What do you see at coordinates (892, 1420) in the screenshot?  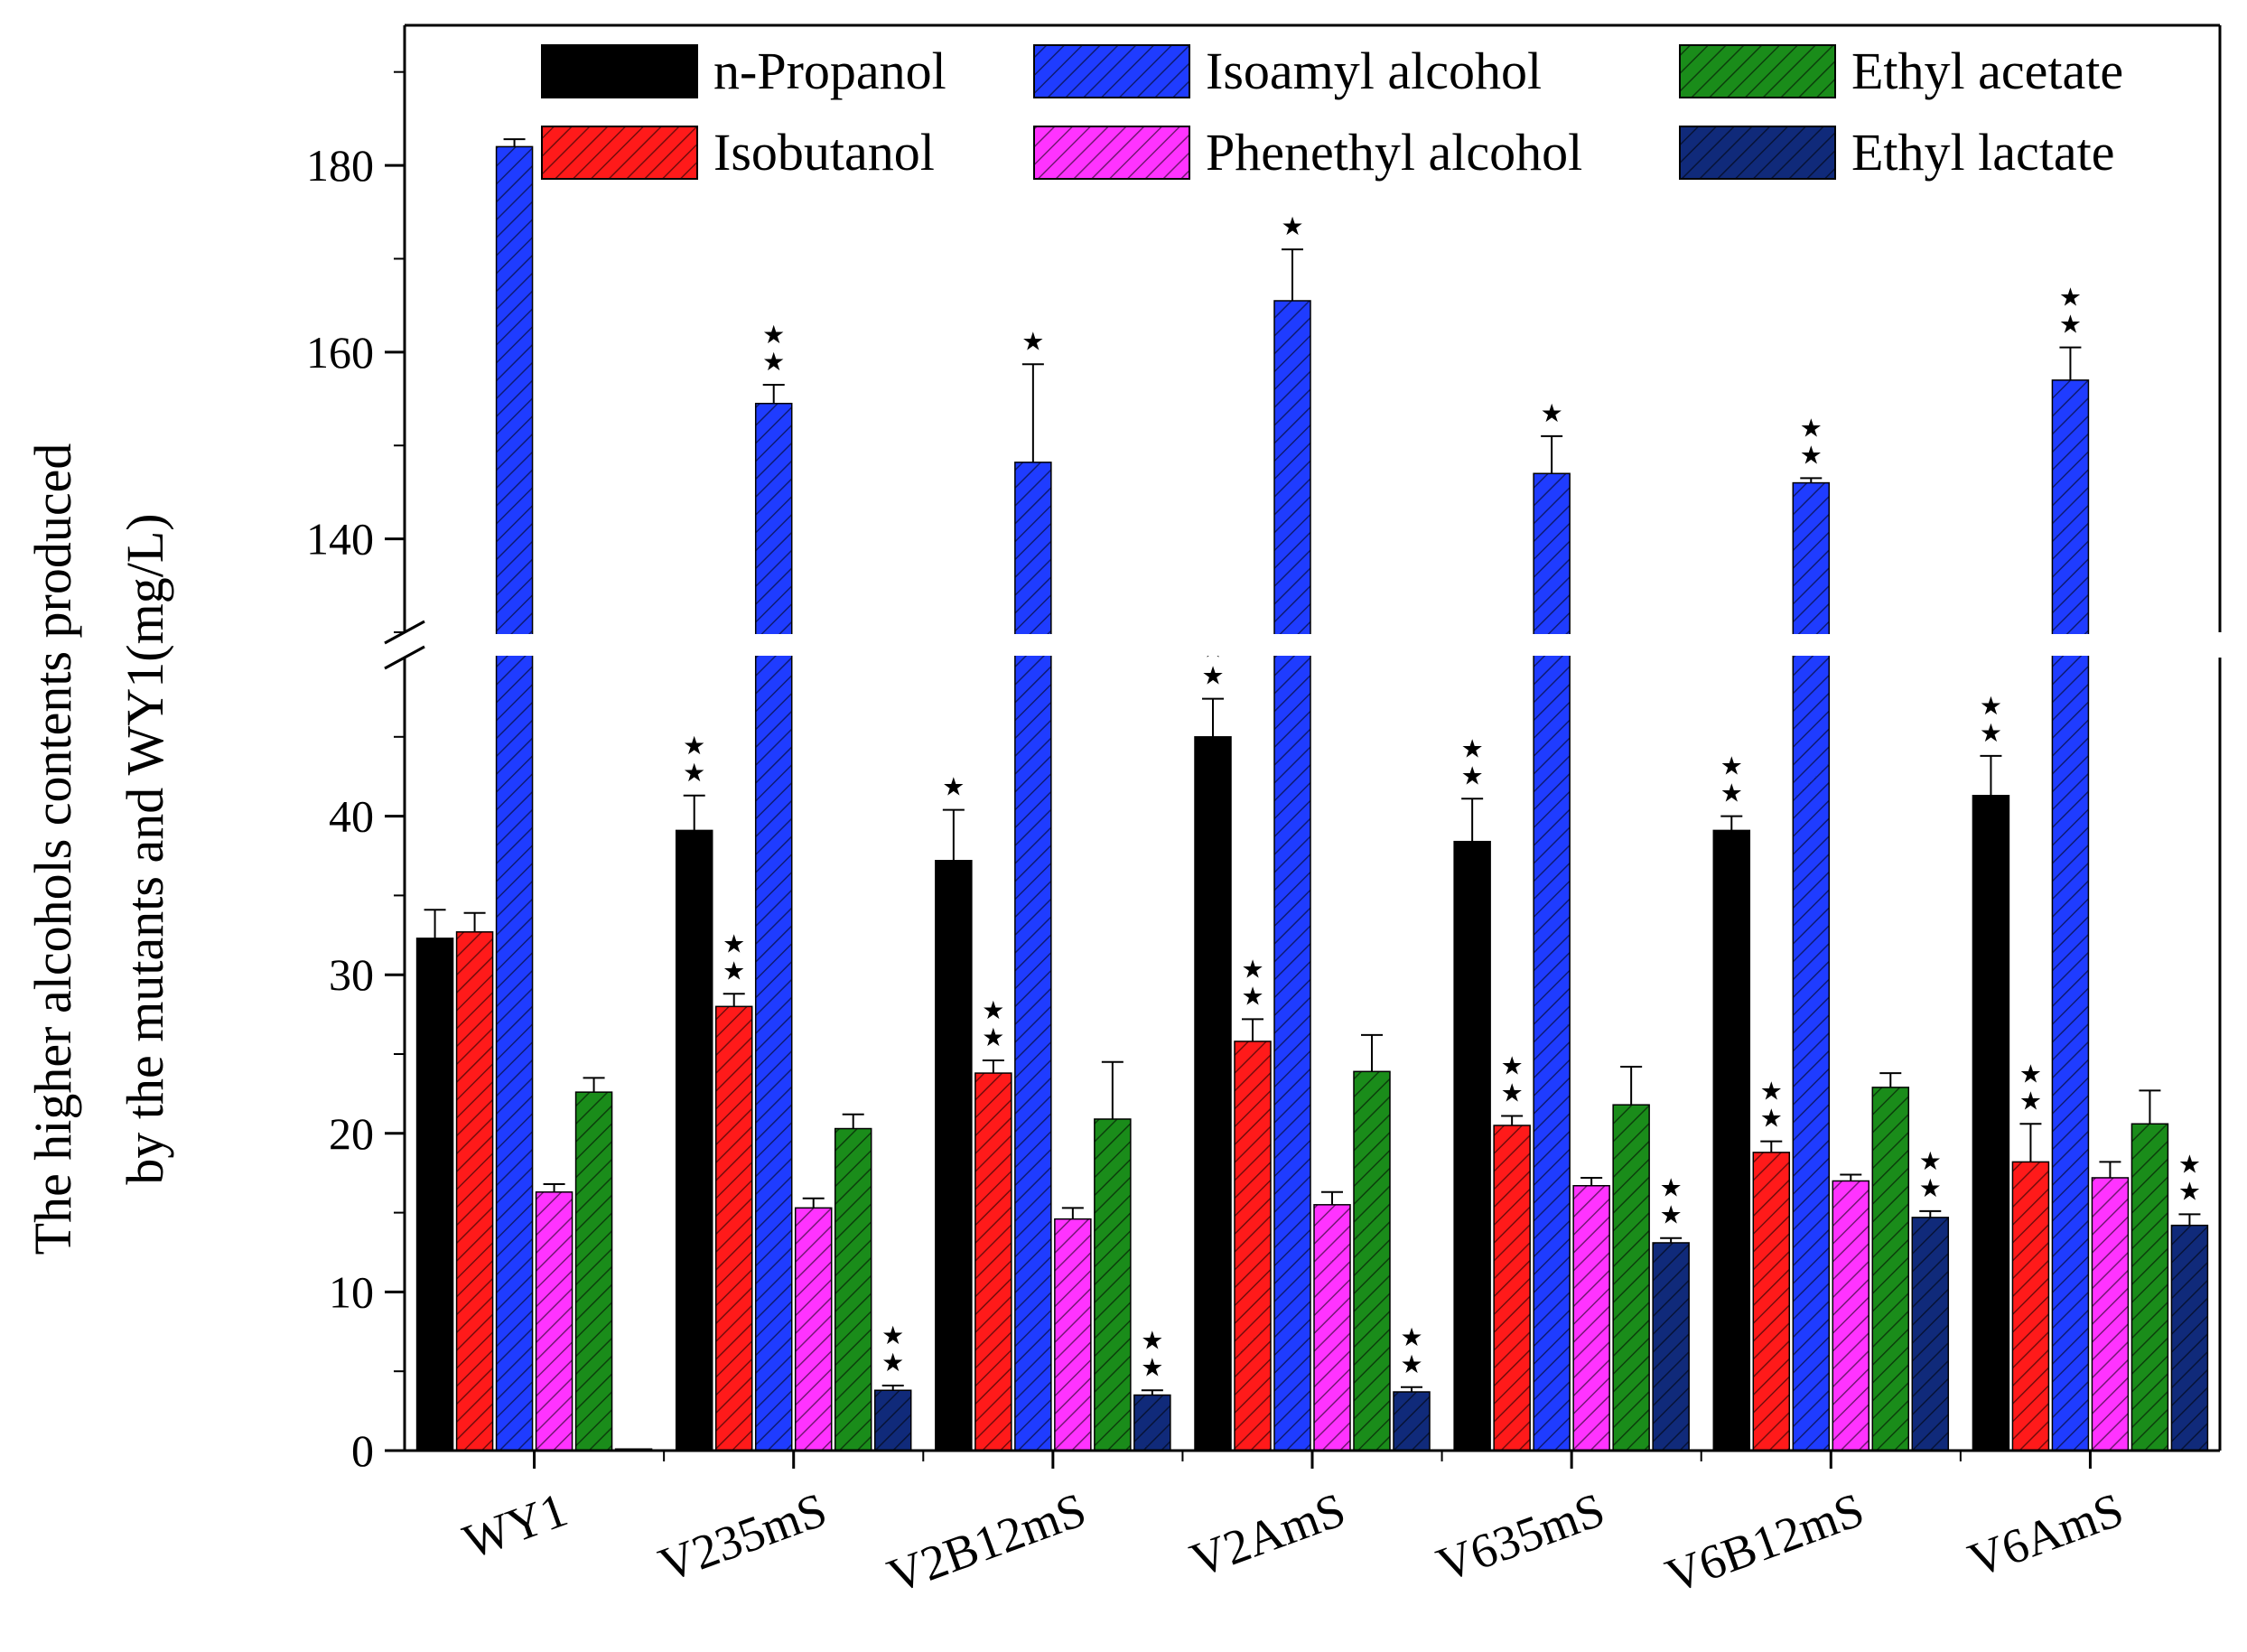 I see `bar-ethyl-lactate-v235ms` at bounding box center [892, 1420].